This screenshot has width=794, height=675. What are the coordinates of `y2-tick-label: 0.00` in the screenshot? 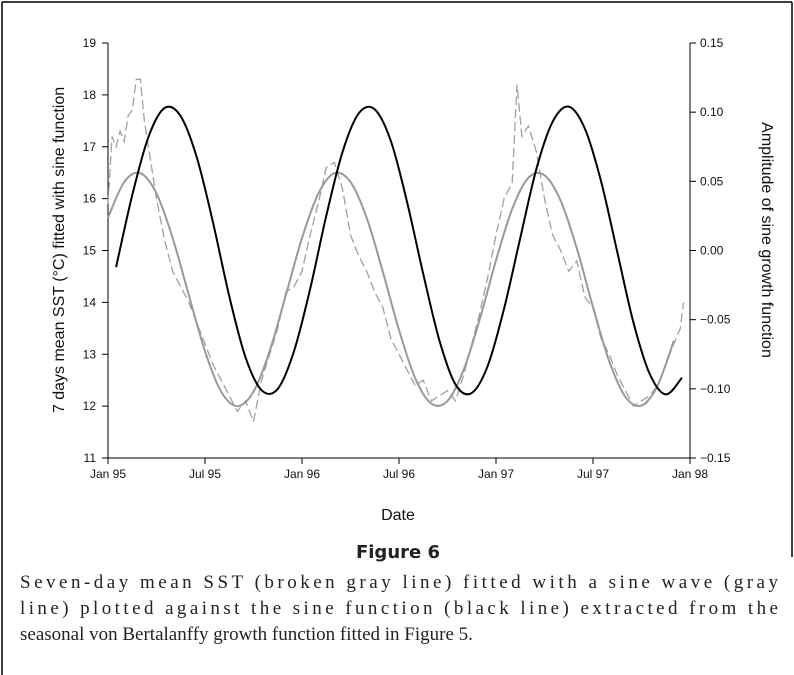 It's located at (712, 251).